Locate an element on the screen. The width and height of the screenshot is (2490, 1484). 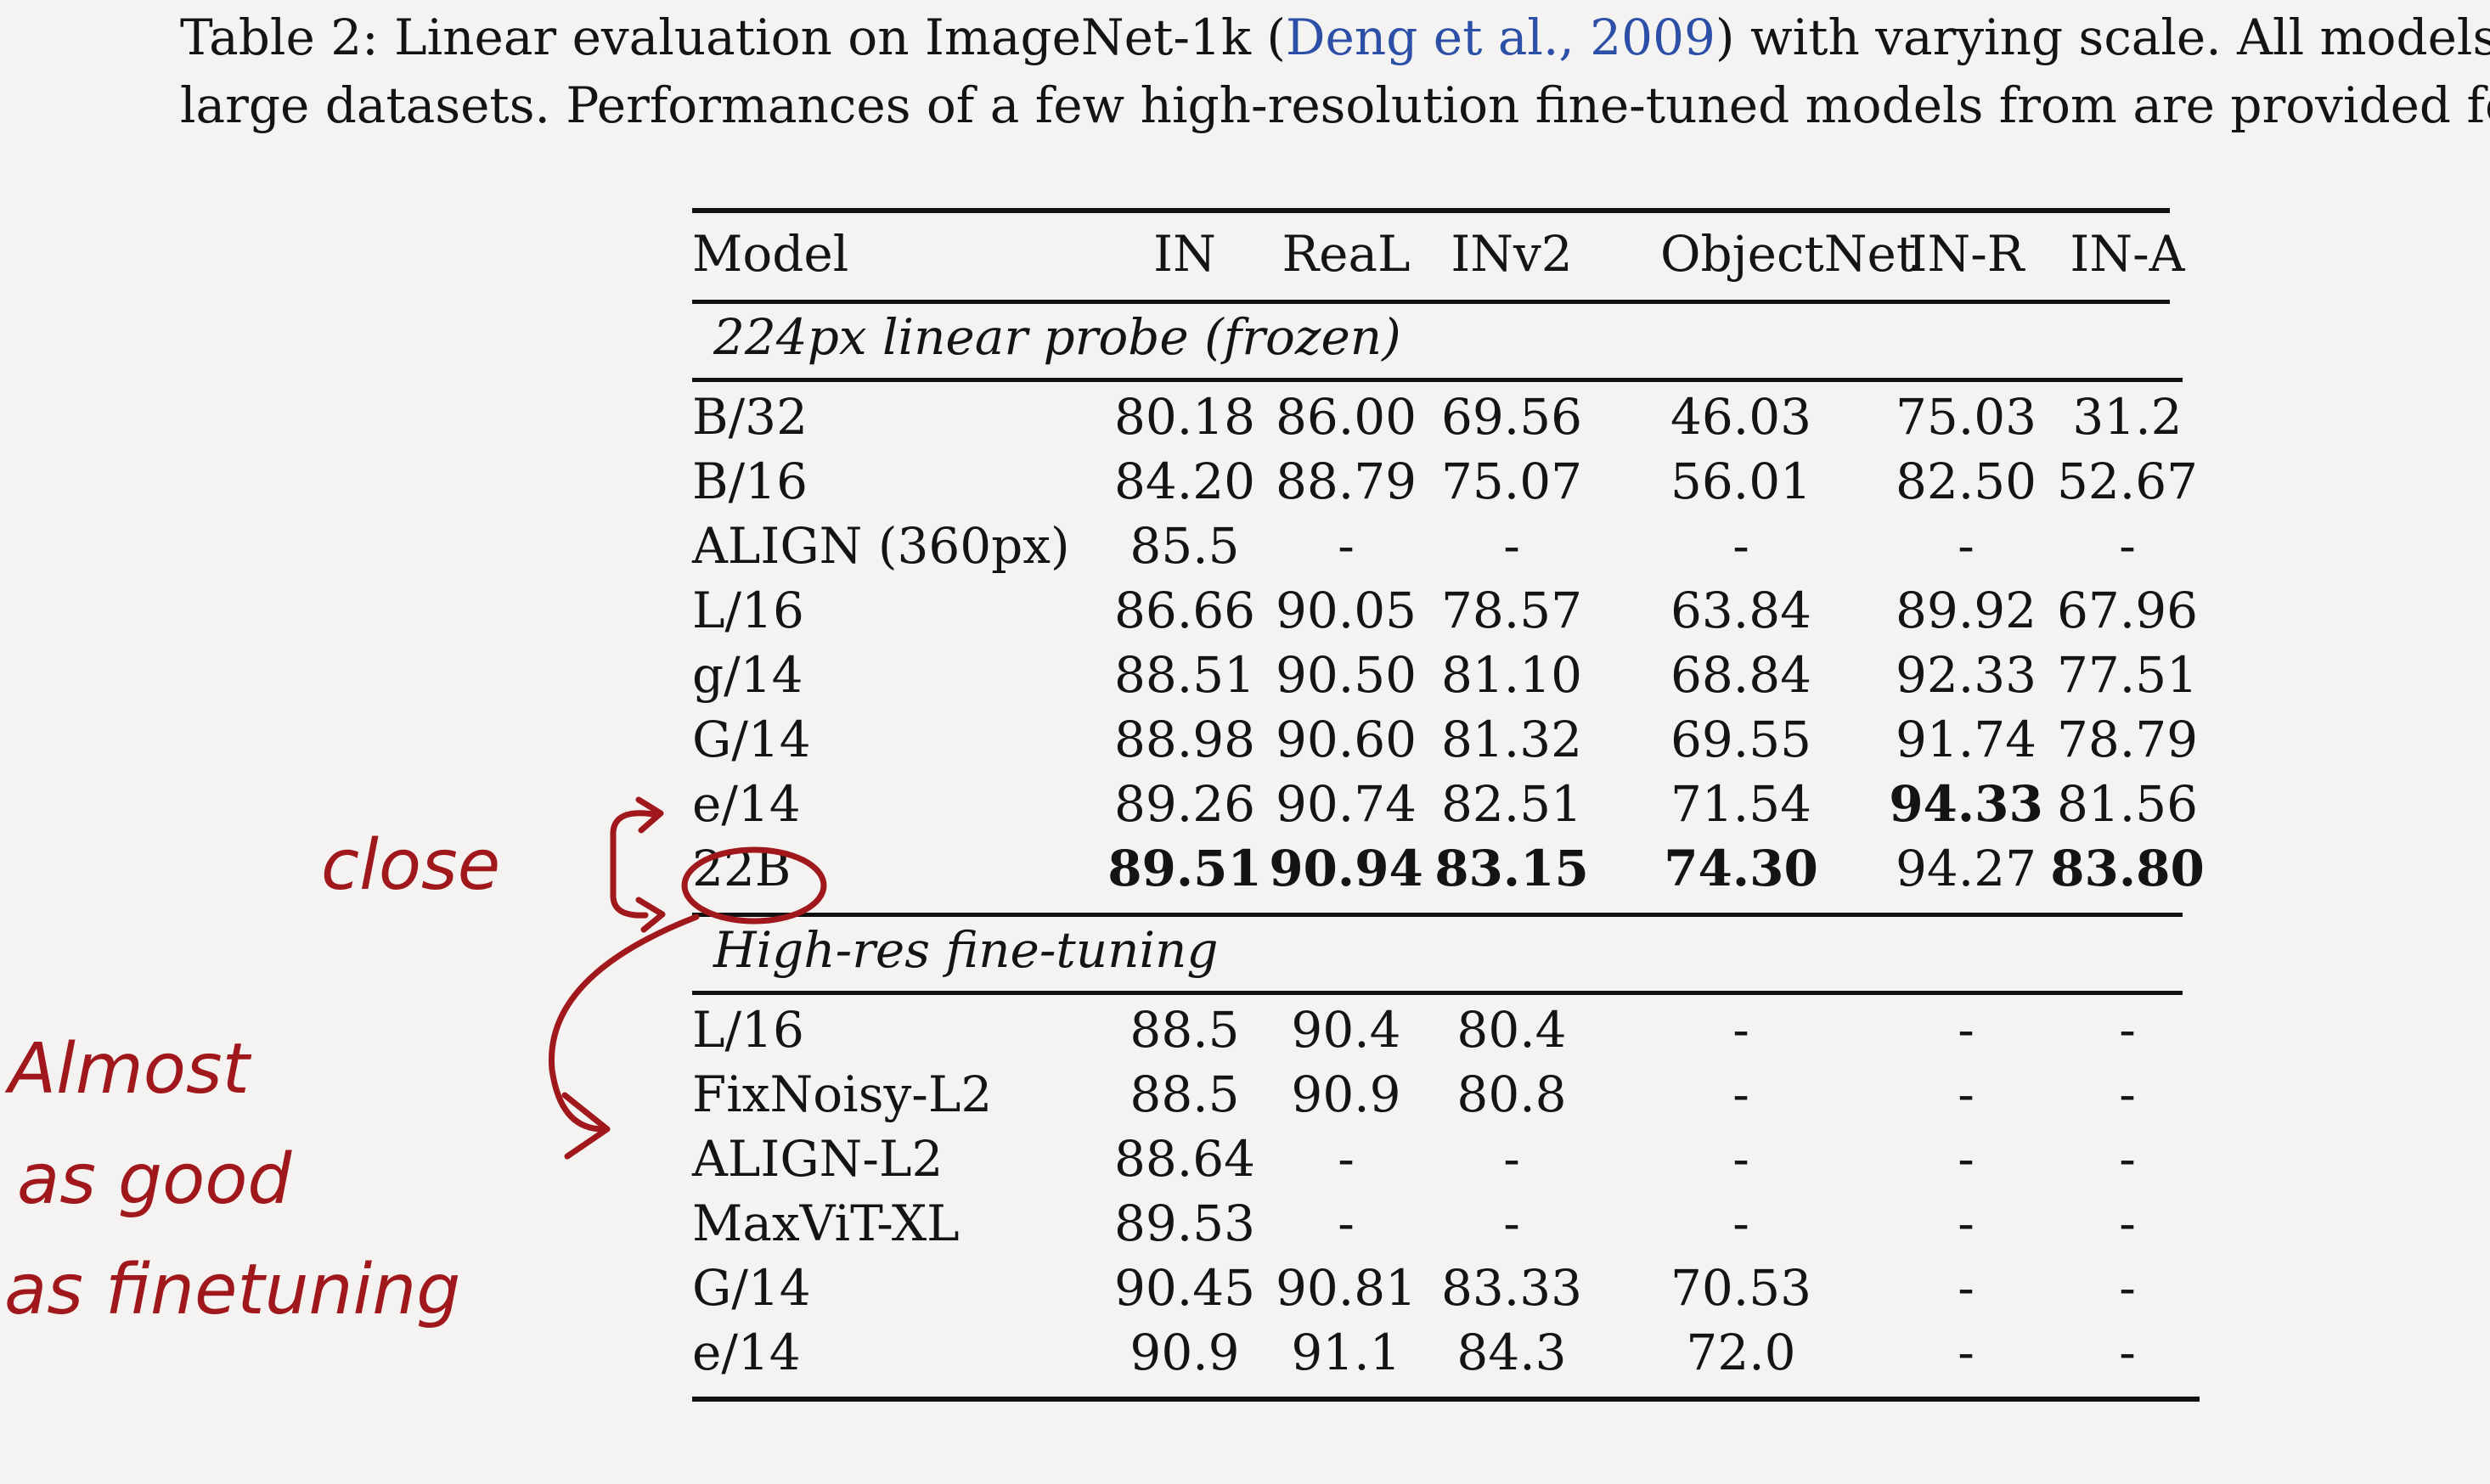
column-header: IN-A is located at coordinates (2127, 254).